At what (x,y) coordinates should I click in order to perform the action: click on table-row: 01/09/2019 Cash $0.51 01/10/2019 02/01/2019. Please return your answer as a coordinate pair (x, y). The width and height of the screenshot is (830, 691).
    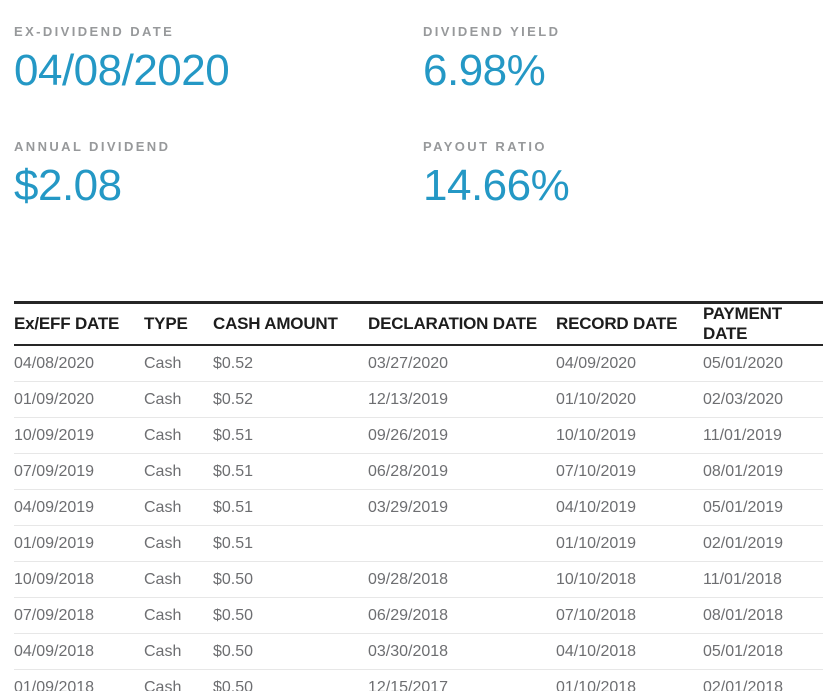
    Looking at the image, I should click on (418, 543).